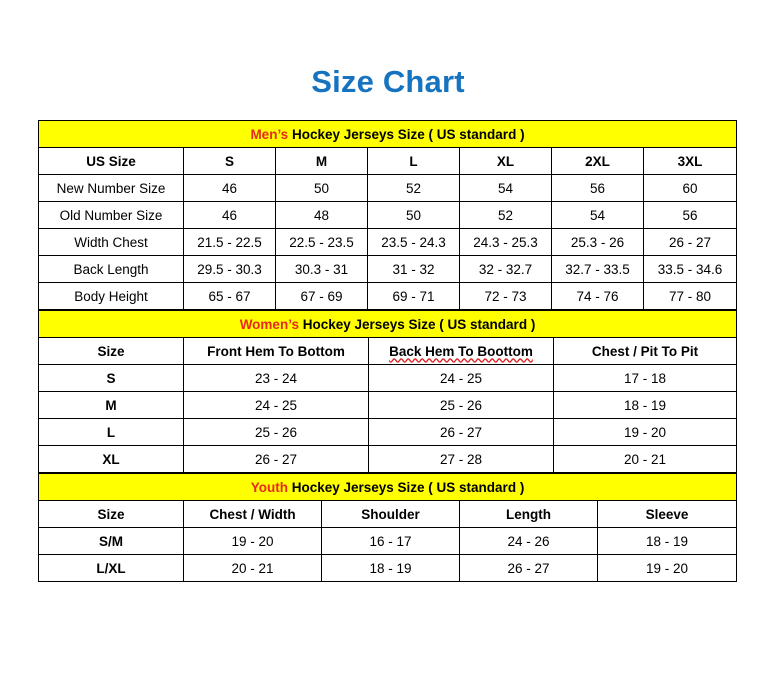  Describe the element at coordinates (321, 296) in the screenshot. I see `table-cell: 67 - 69` at that location.